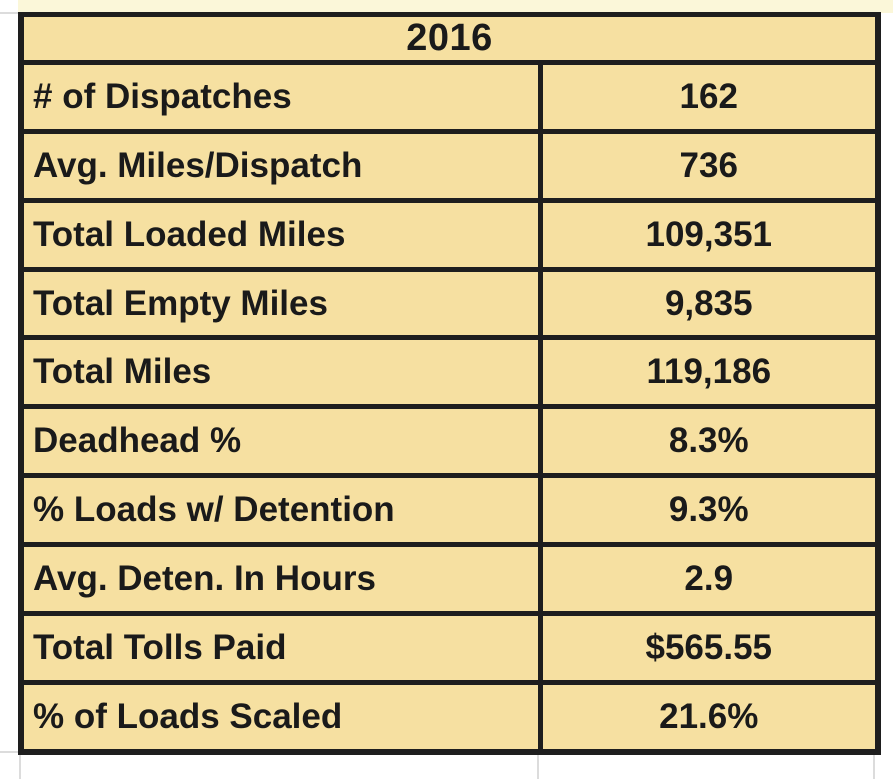 The image size is (893, 779). I want to click on table-row: % of Loads Scaled 21.6%, so click(449, 717).